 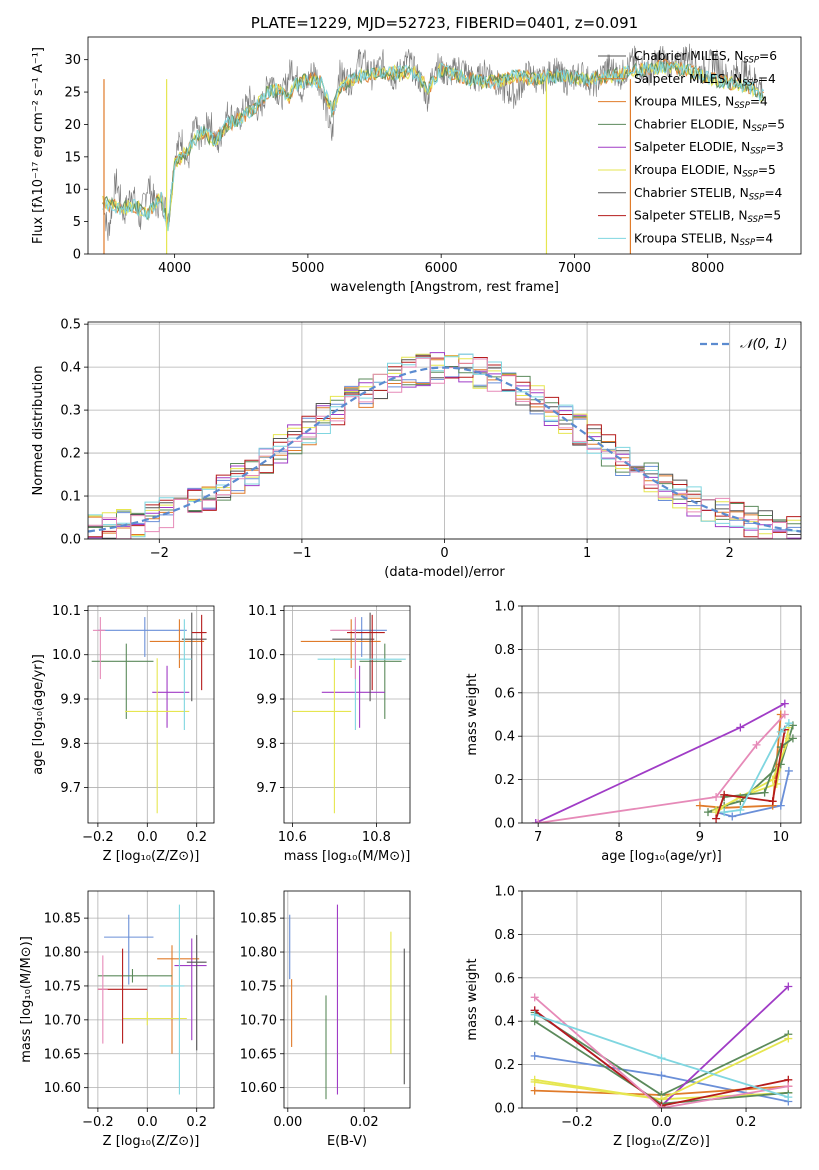 I want to click on legend-entry: Chabrier MILES, NSSP=6, so click(x=705, y=57).